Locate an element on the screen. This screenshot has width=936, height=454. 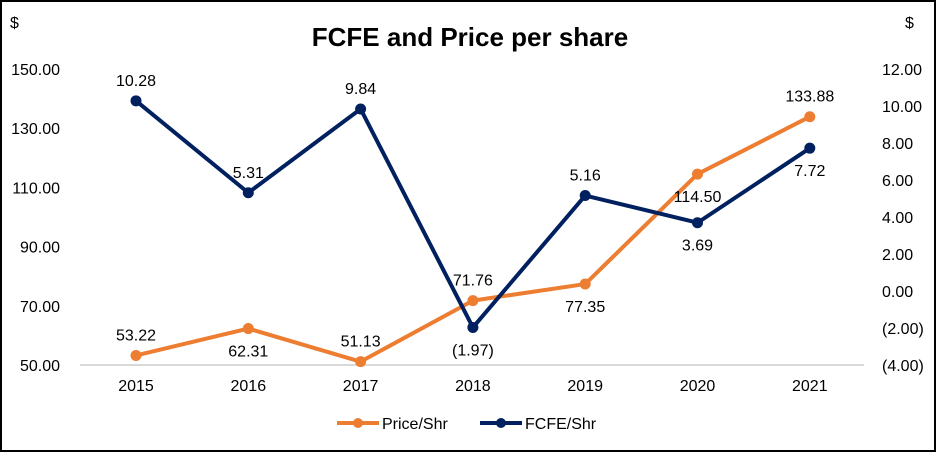
data-label: 9.84 is located at coordinates (360, 89).